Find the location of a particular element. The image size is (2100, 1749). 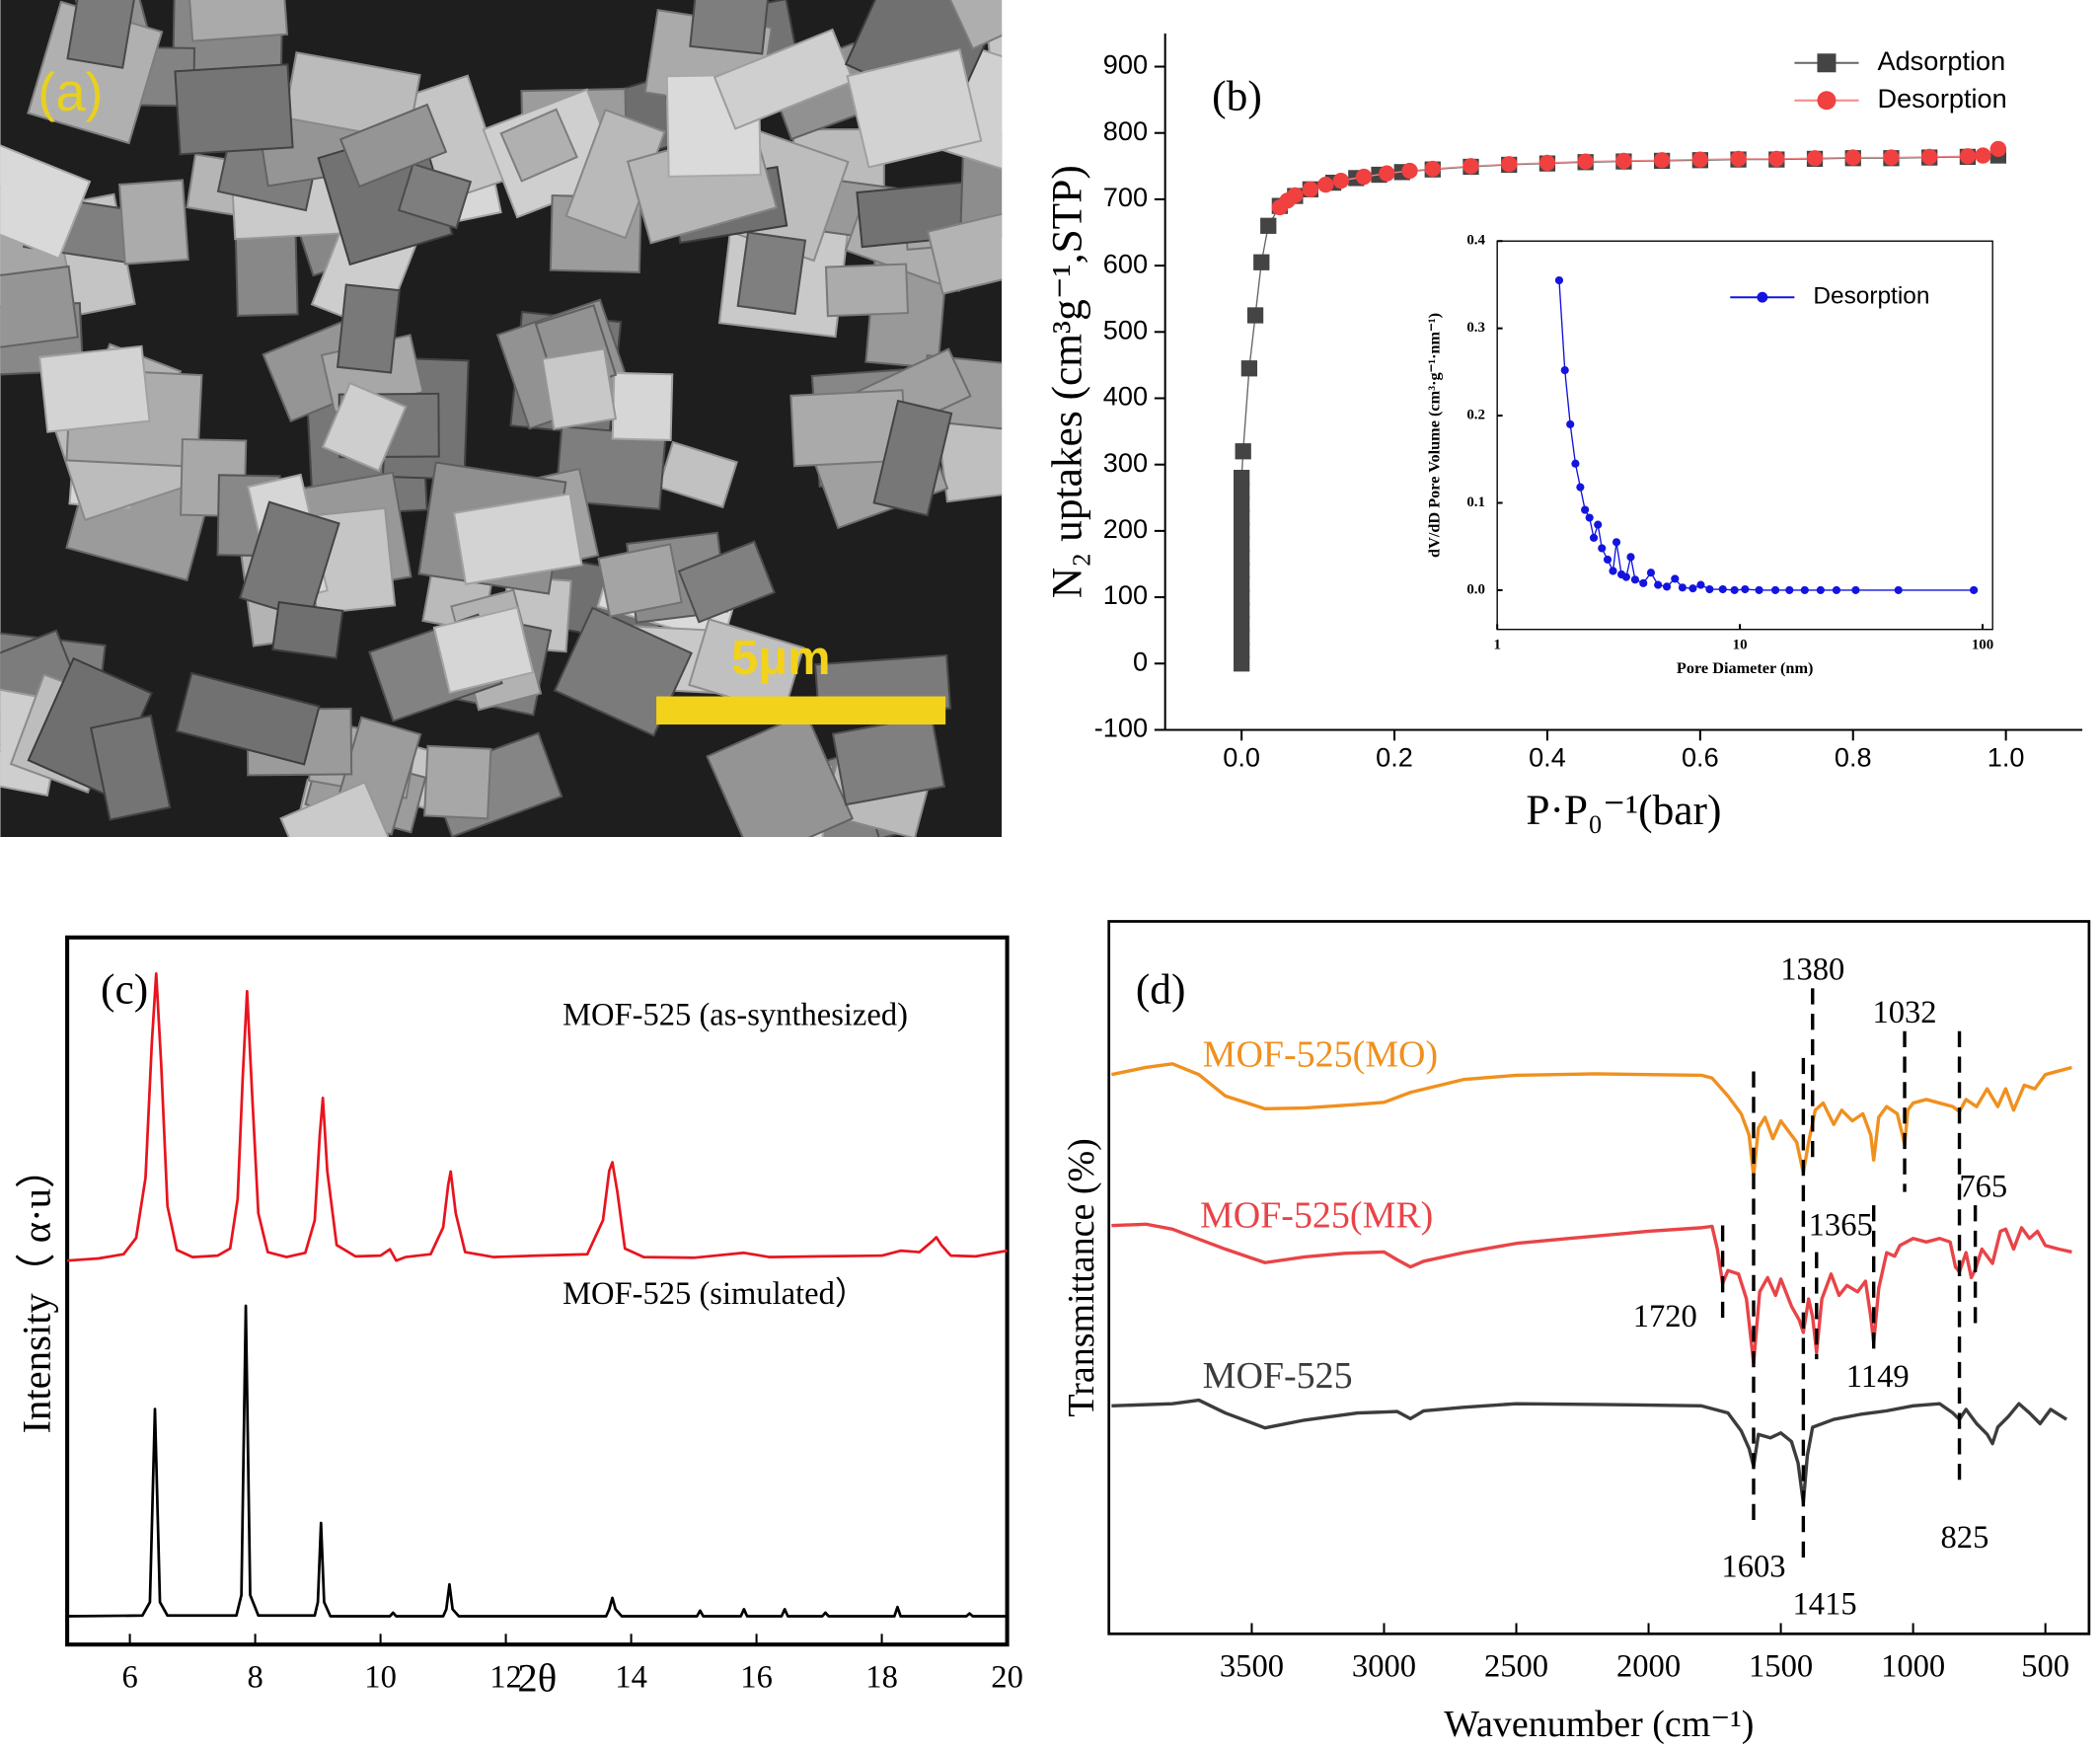

plot-frame is located at coordinates (1745, 435).